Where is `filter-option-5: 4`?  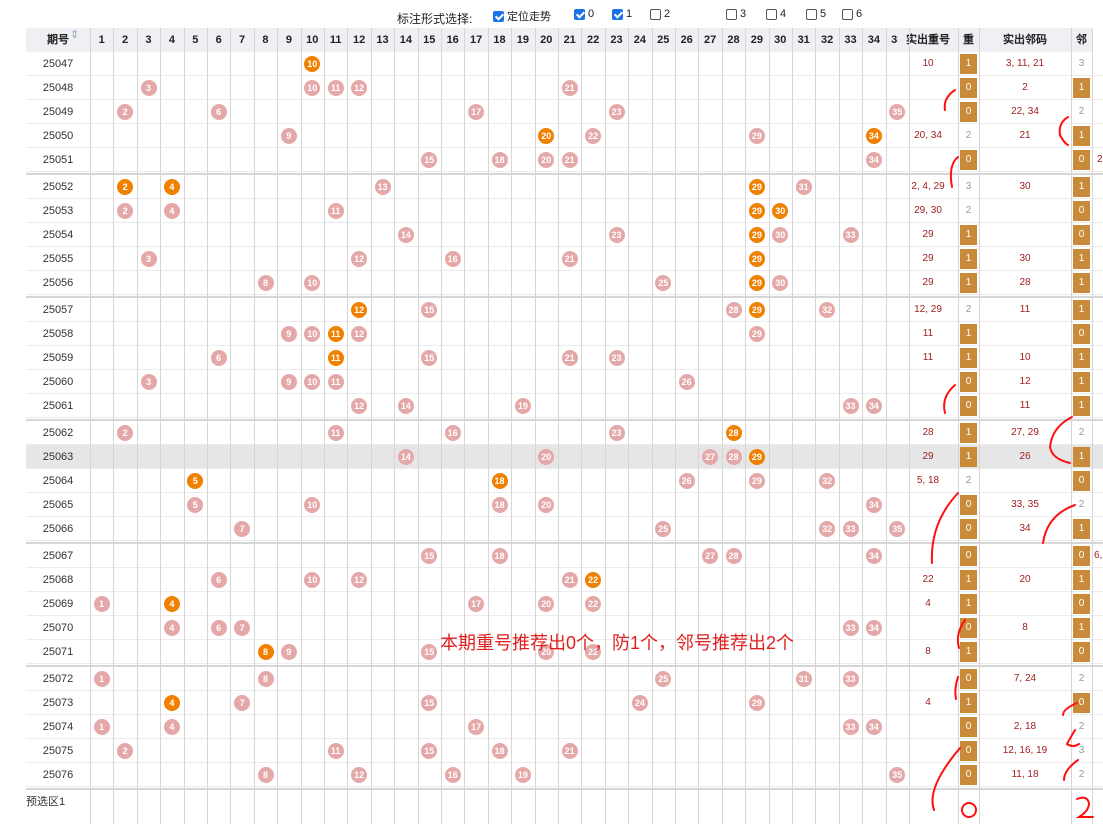
filter-option-5: 4 is located at coordinates (776, 14).